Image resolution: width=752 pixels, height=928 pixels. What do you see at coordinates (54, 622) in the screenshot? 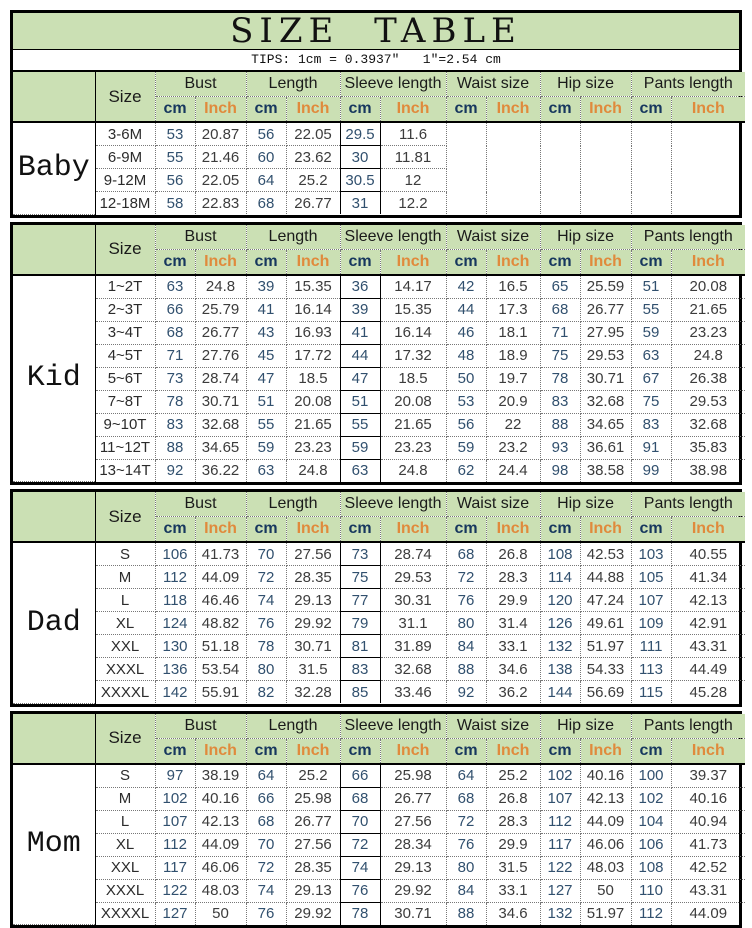
I see `section-label: Dad` at bounding box center [54, 622].